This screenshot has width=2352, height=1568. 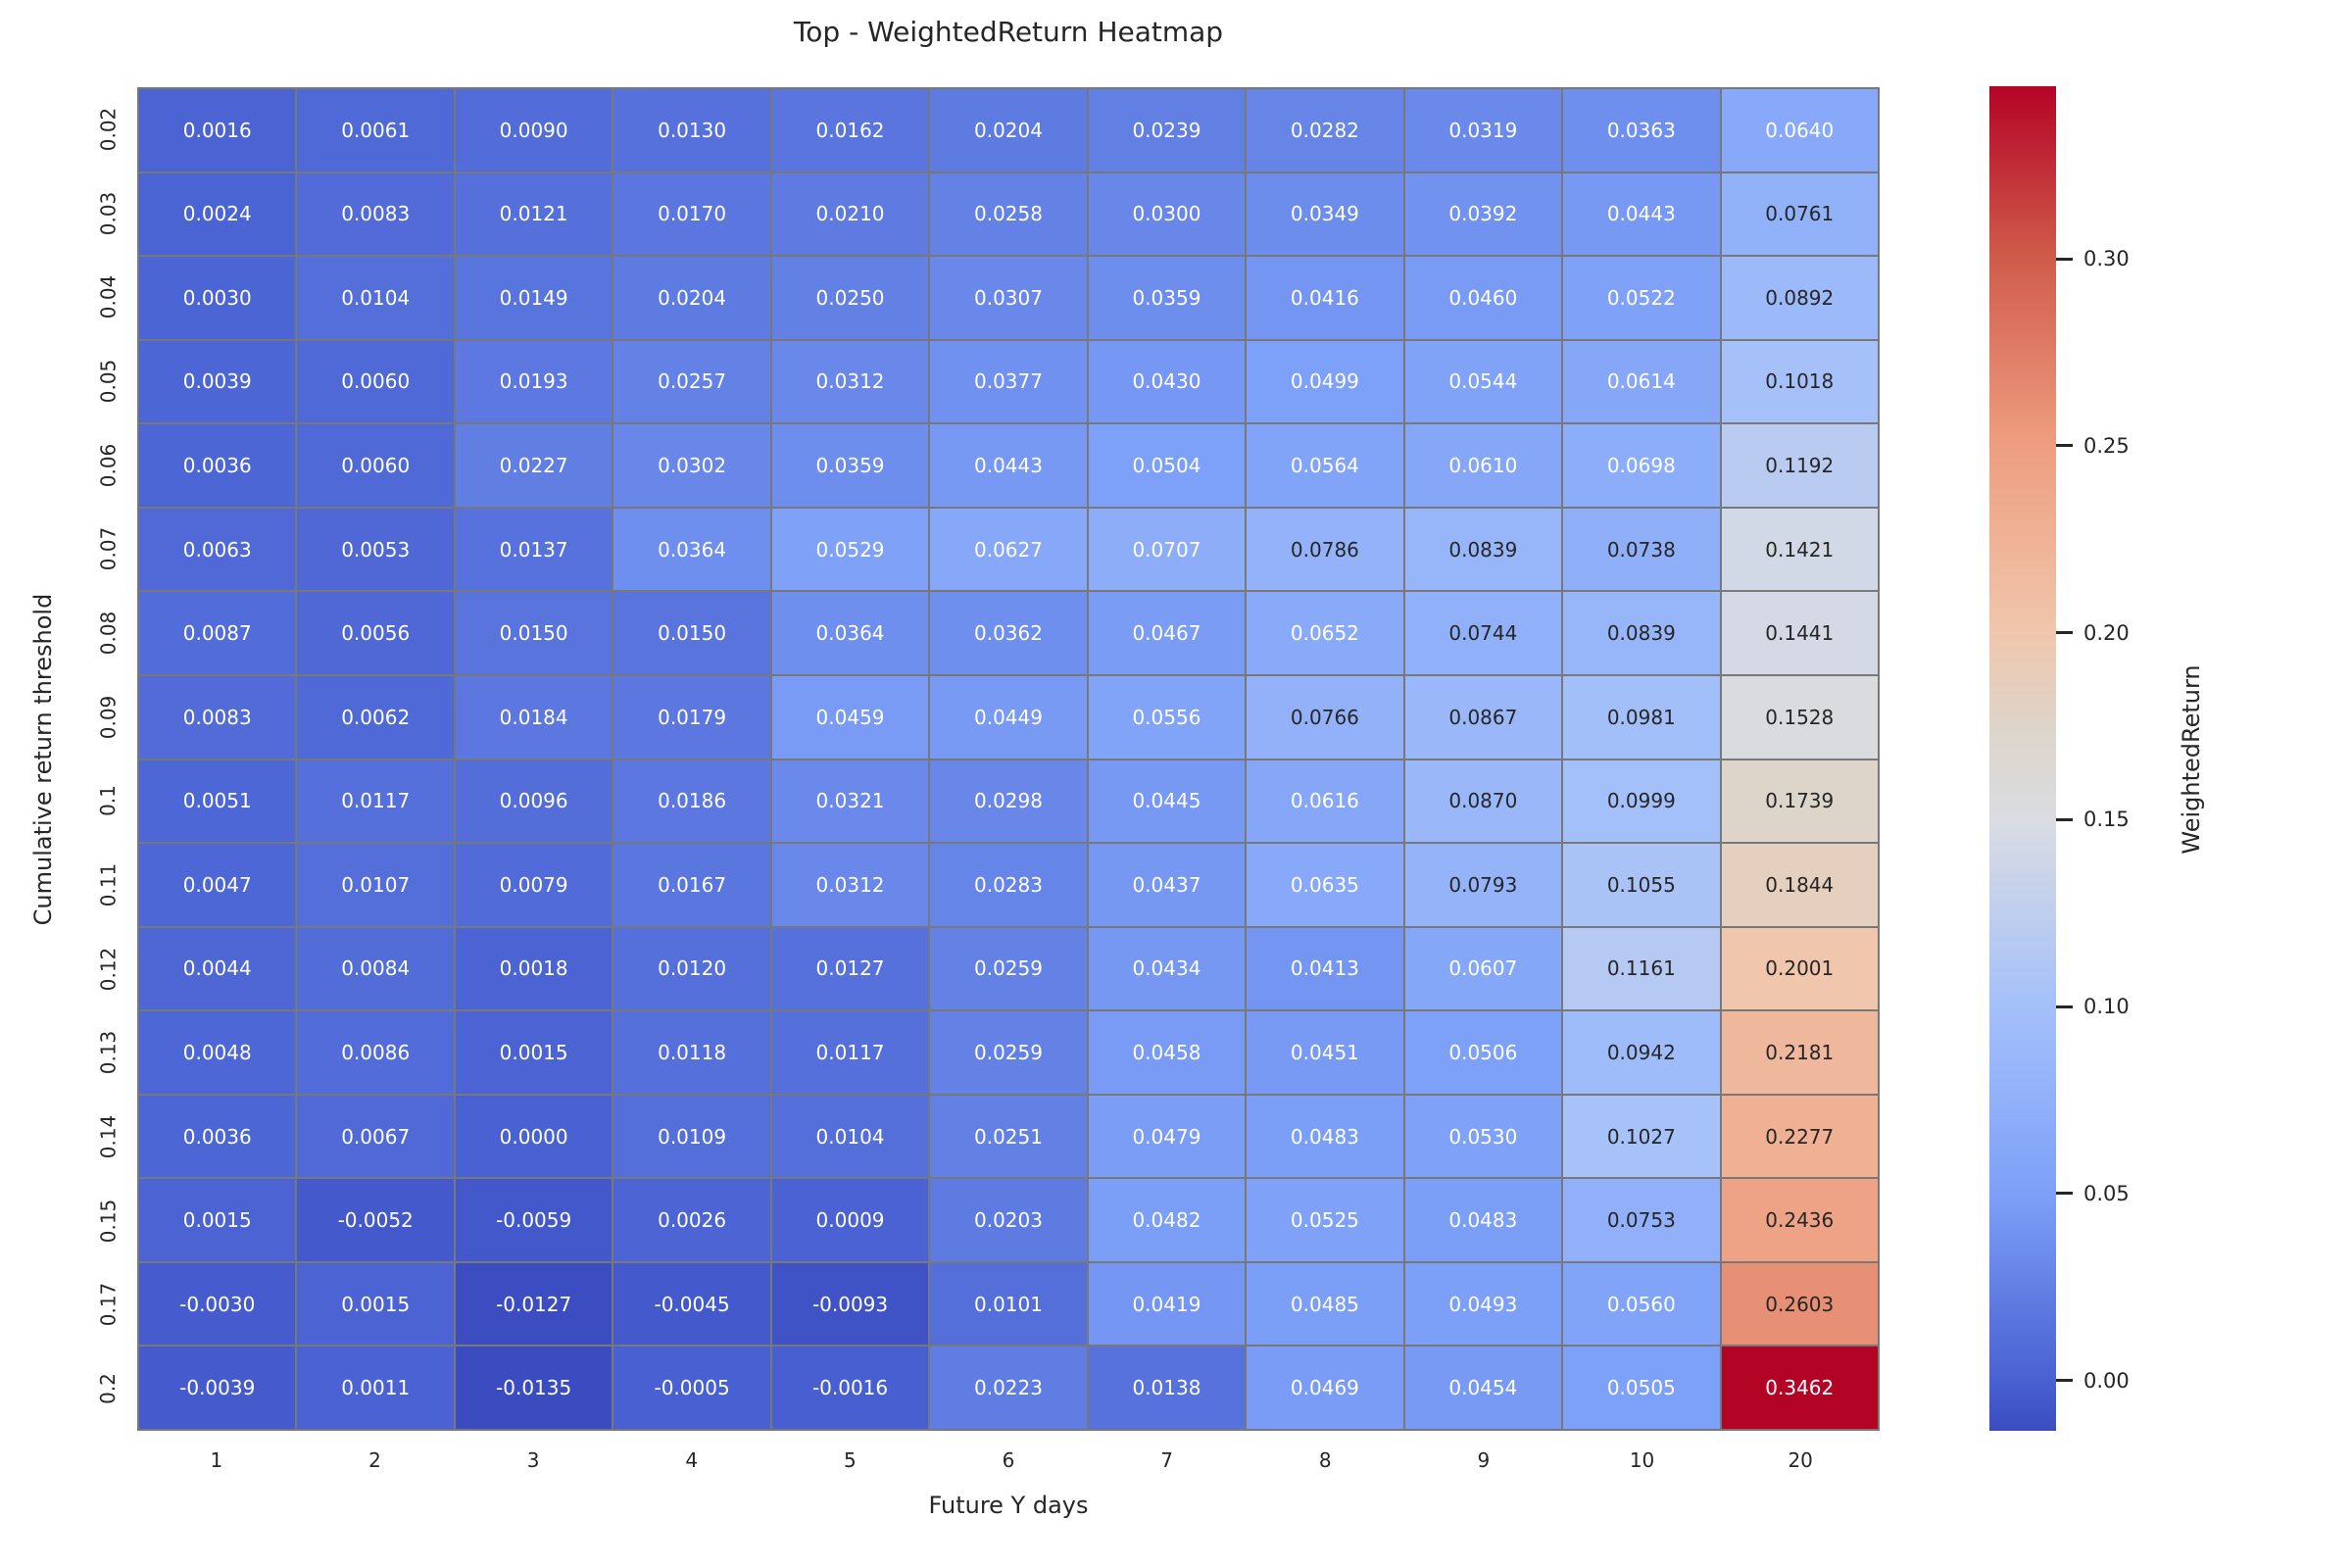 I want to click on heatmap-cell: 0.0251, so click(x=1008, y=1136).